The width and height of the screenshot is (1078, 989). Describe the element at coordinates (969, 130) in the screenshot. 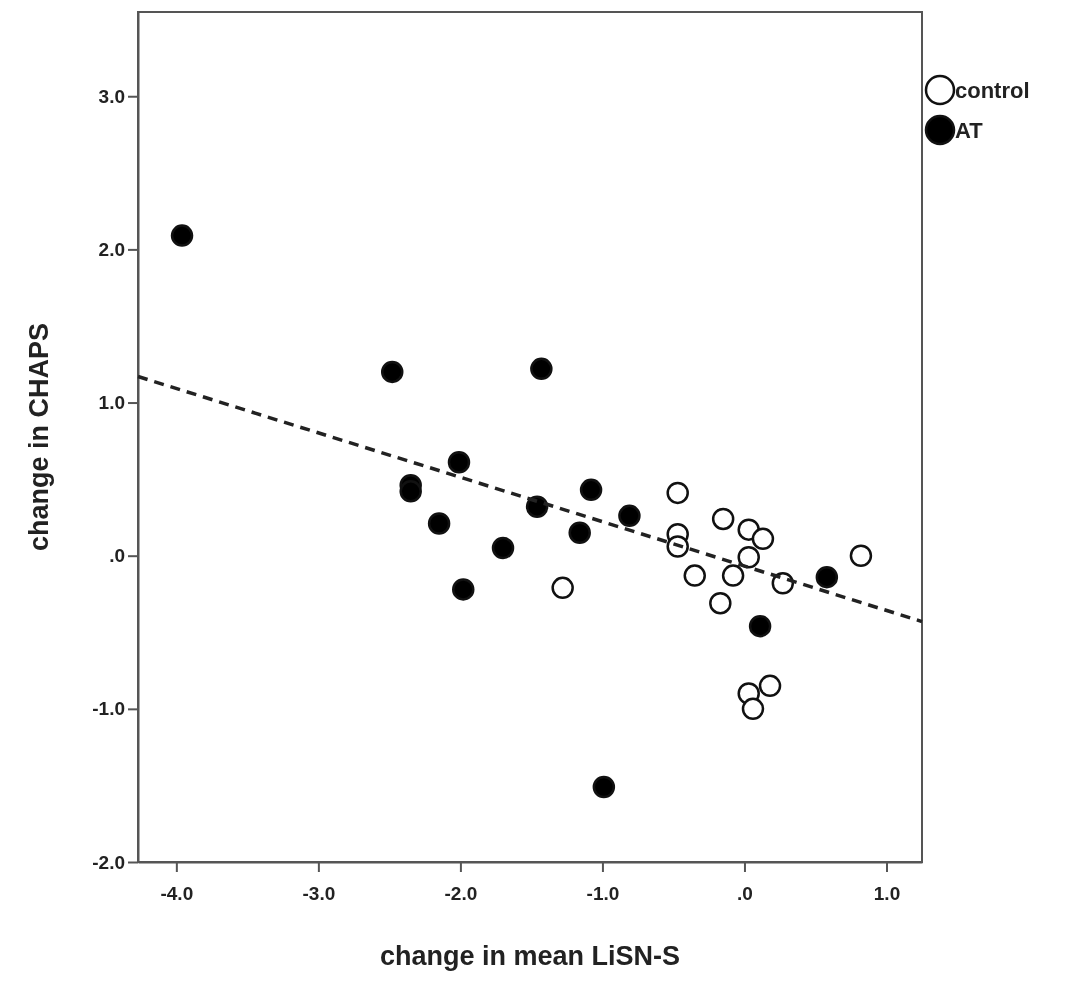

I see `legend-label: AT` at that location.